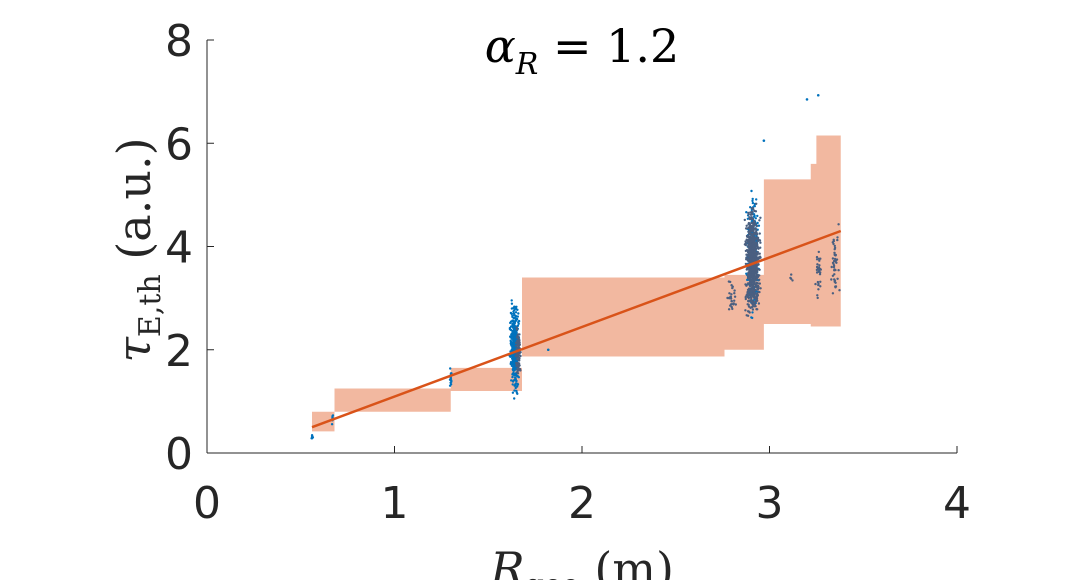  I want to click on x-tick-label: 4, so click(957, 503).